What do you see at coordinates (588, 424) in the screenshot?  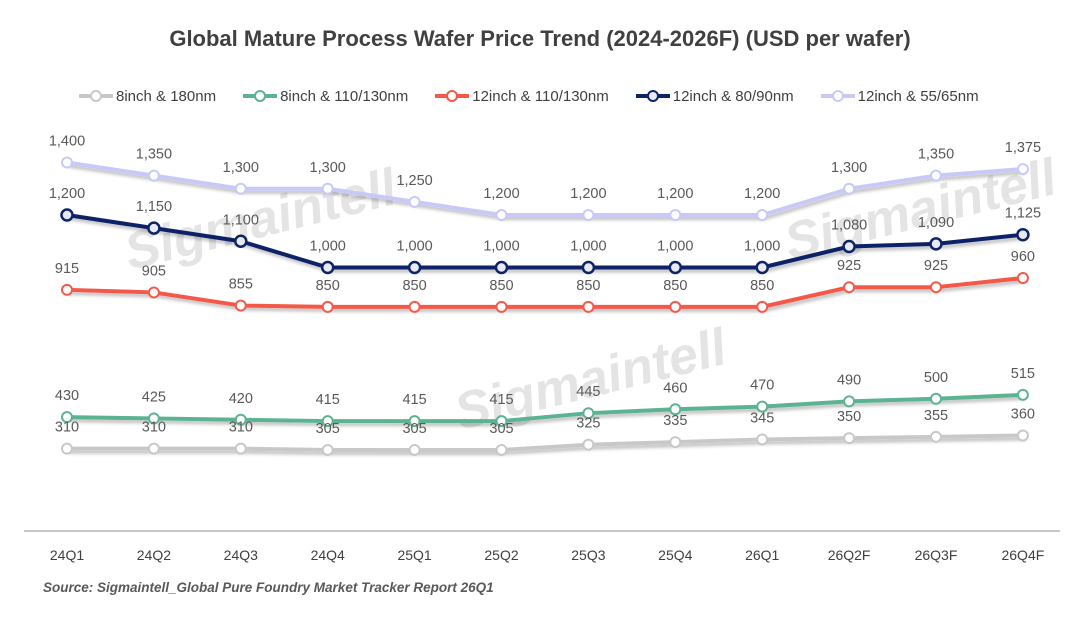 I see `data-label: 325` at bounding box center [588, 424].